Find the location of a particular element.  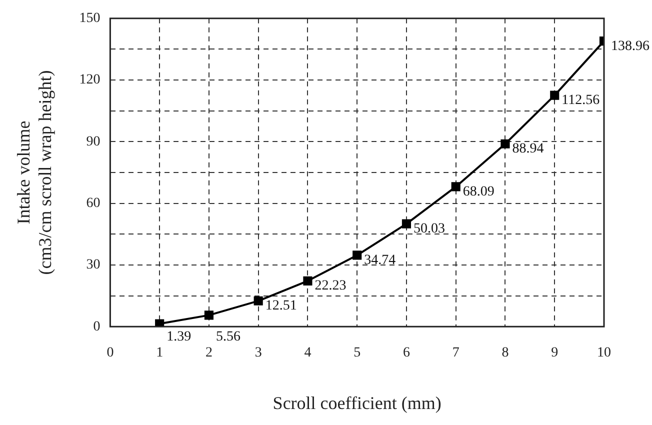

data-label: 112.56 is located at coordinates (581, 100).